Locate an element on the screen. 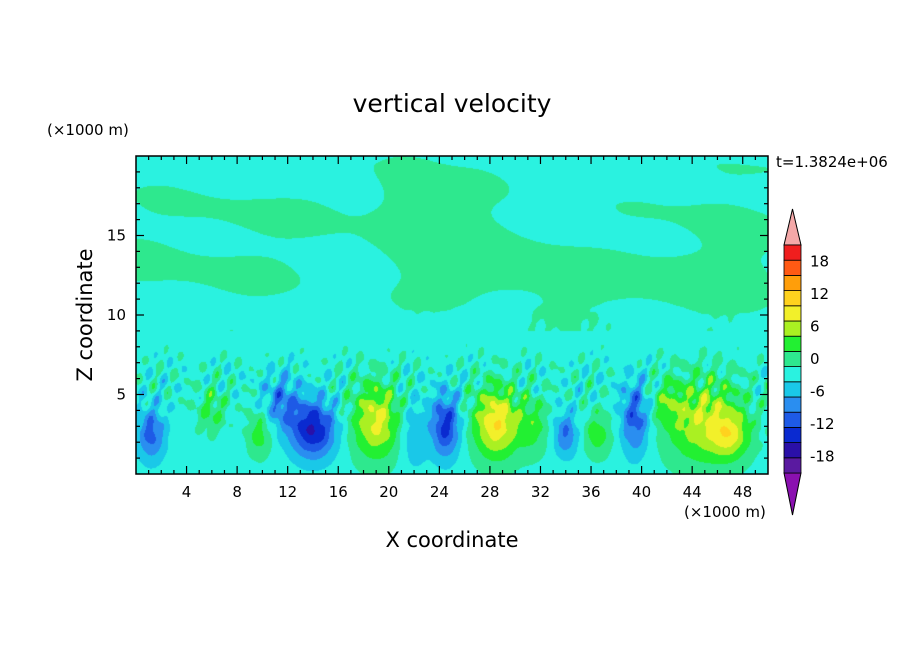  x-tick-label: 28 is located at coordinates (489, 492).